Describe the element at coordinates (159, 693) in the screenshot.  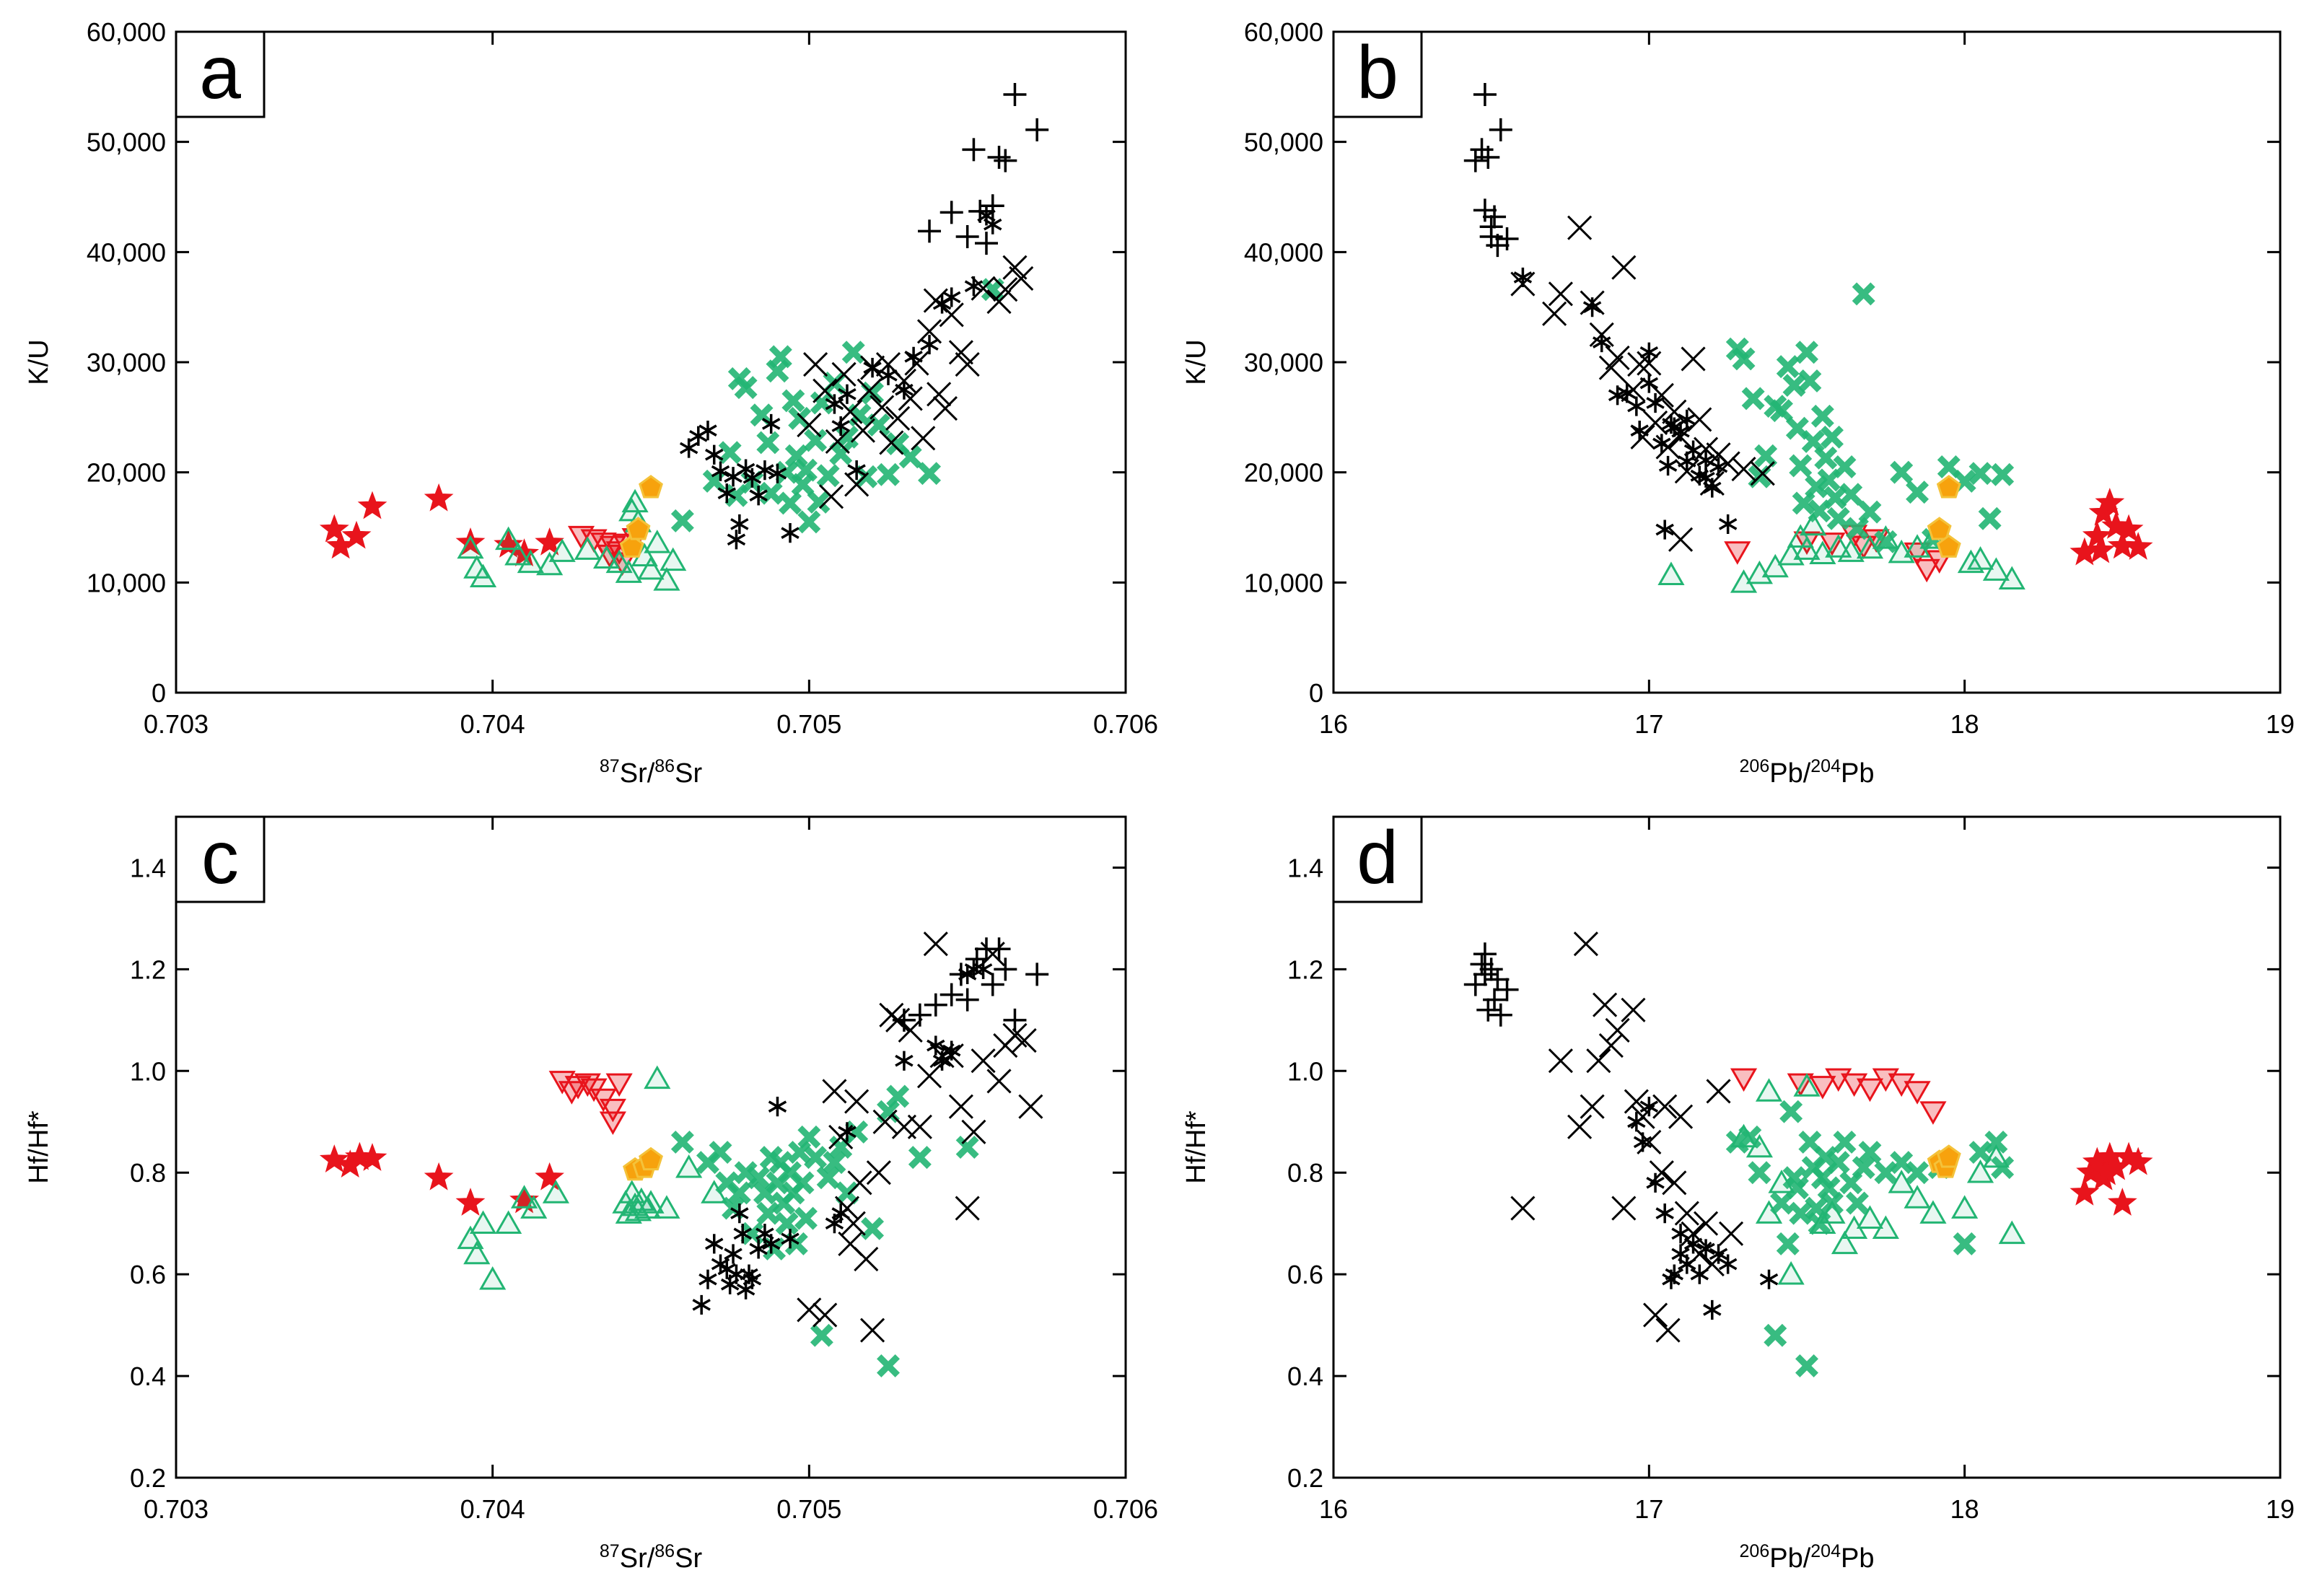
I see `y-tick-label: 0` at that location.